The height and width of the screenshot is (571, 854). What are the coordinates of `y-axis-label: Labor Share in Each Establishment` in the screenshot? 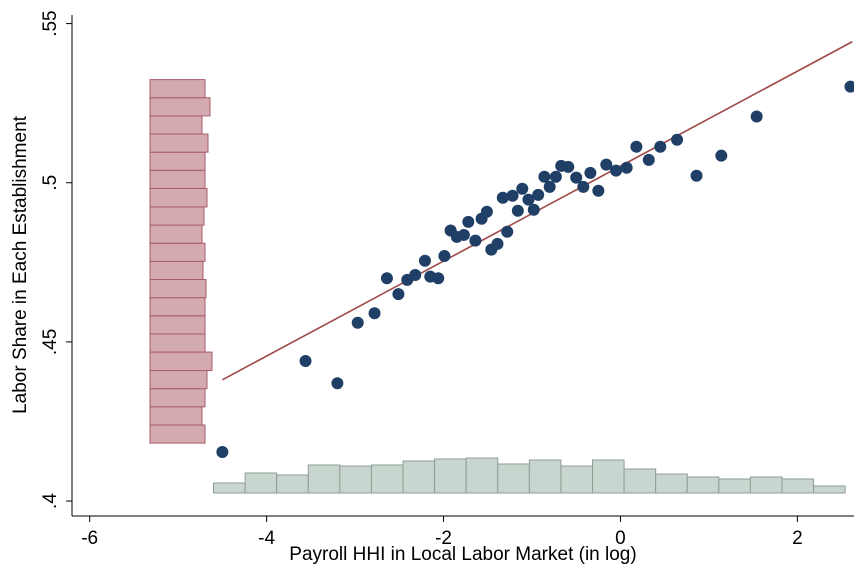 It's located at (20, 264).